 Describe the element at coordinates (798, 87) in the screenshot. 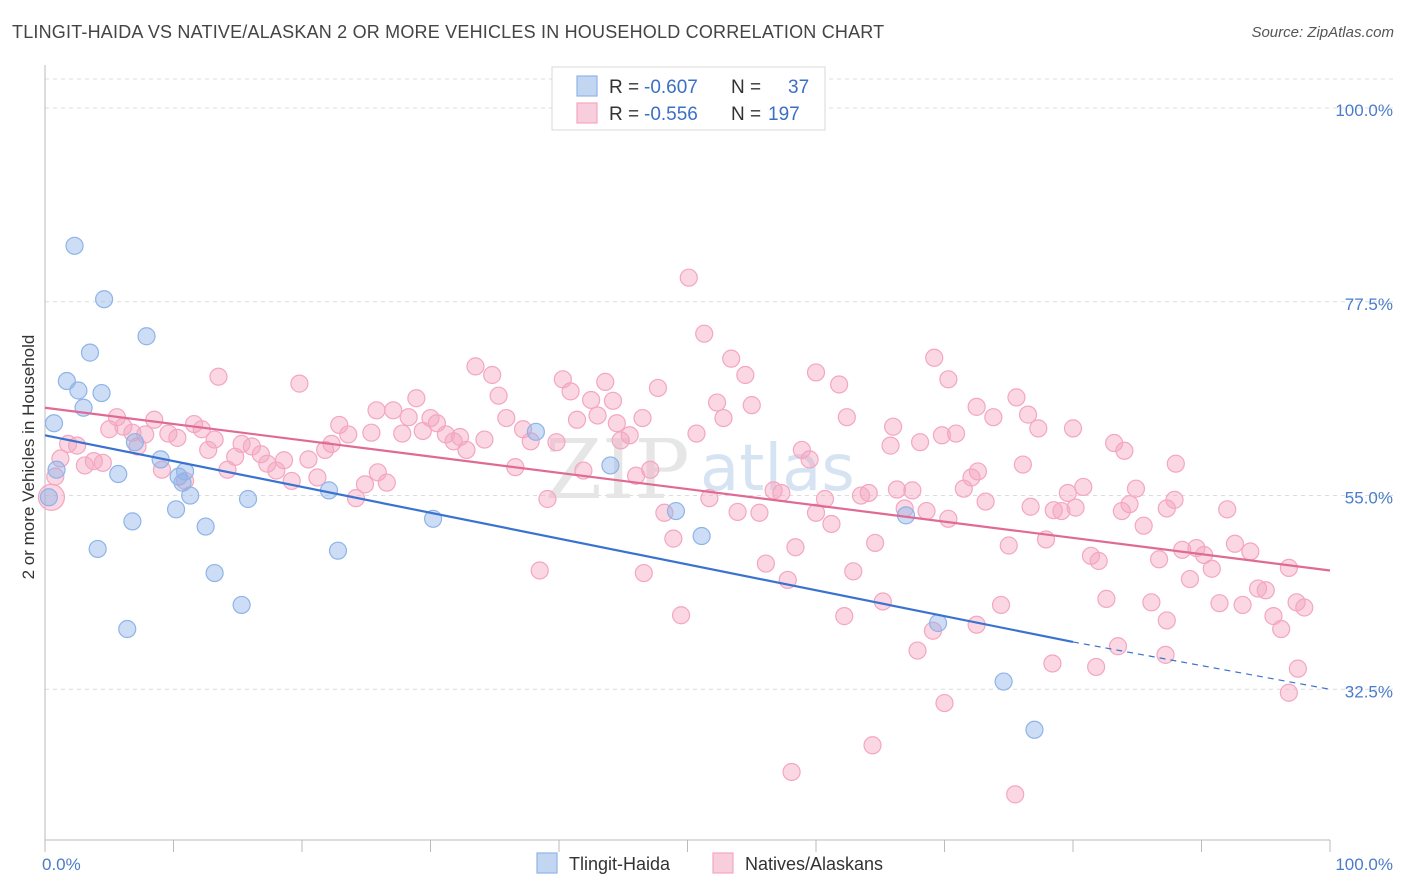

I see `legend-n-value-1: 37` at that location.